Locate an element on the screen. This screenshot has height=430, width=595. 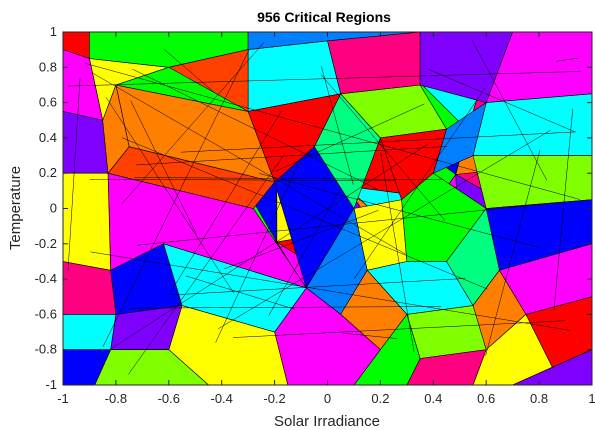
x-tick-label: -0.8 is located at coordinates (116, 398).